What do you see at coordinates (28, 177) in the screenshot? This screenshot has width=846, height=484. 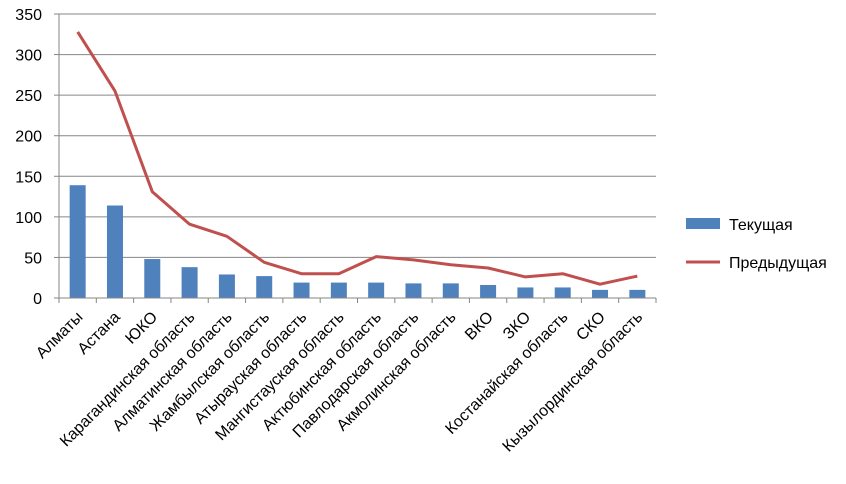 I see `y-tick-label: 150` at bounding box center [28, 177].